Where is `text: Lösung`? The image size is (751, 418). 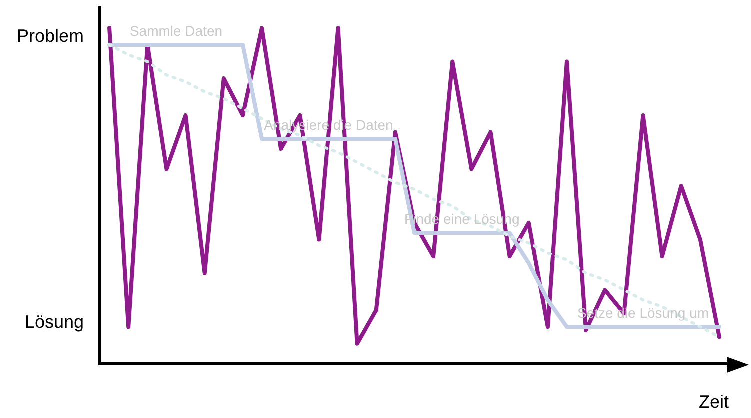
text: Lösung is located at coordinates (54, 322).